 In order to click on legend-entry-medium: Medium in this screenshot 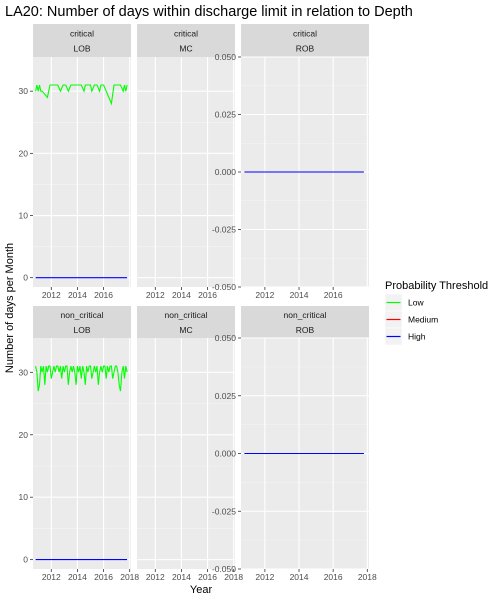, I will do `click(411, 319)`.